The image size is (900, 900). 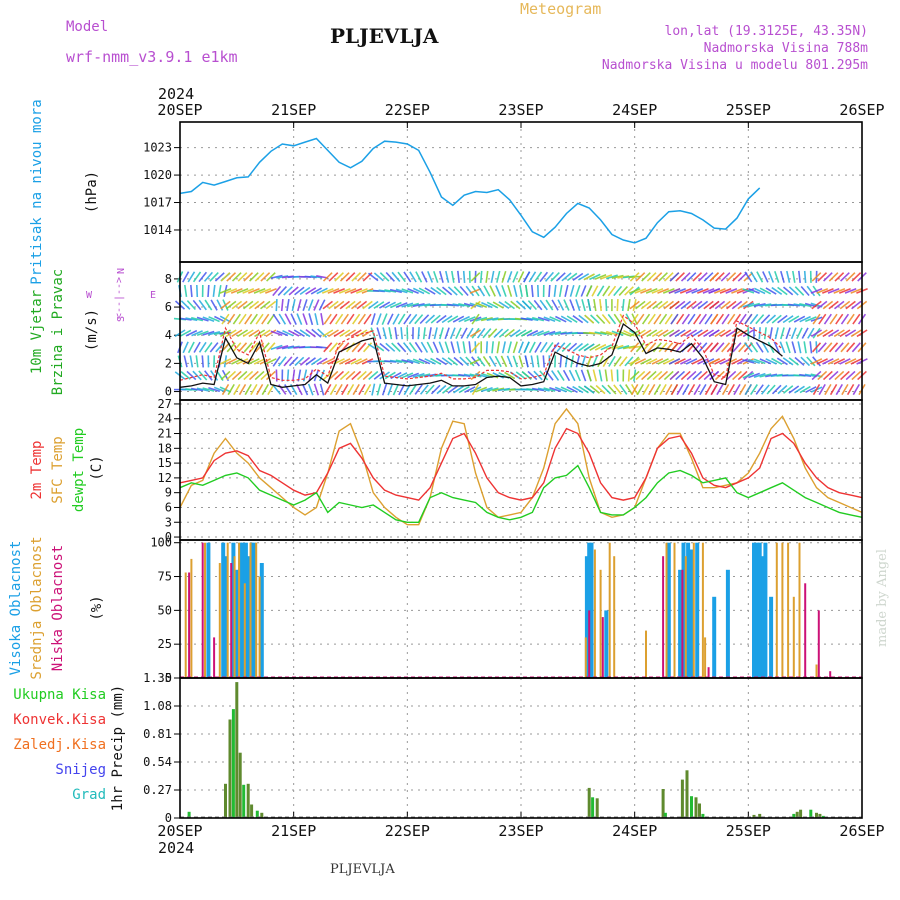 I want to click on x-tick-label-bottom: 21SEP, so click(x=293, y=831).